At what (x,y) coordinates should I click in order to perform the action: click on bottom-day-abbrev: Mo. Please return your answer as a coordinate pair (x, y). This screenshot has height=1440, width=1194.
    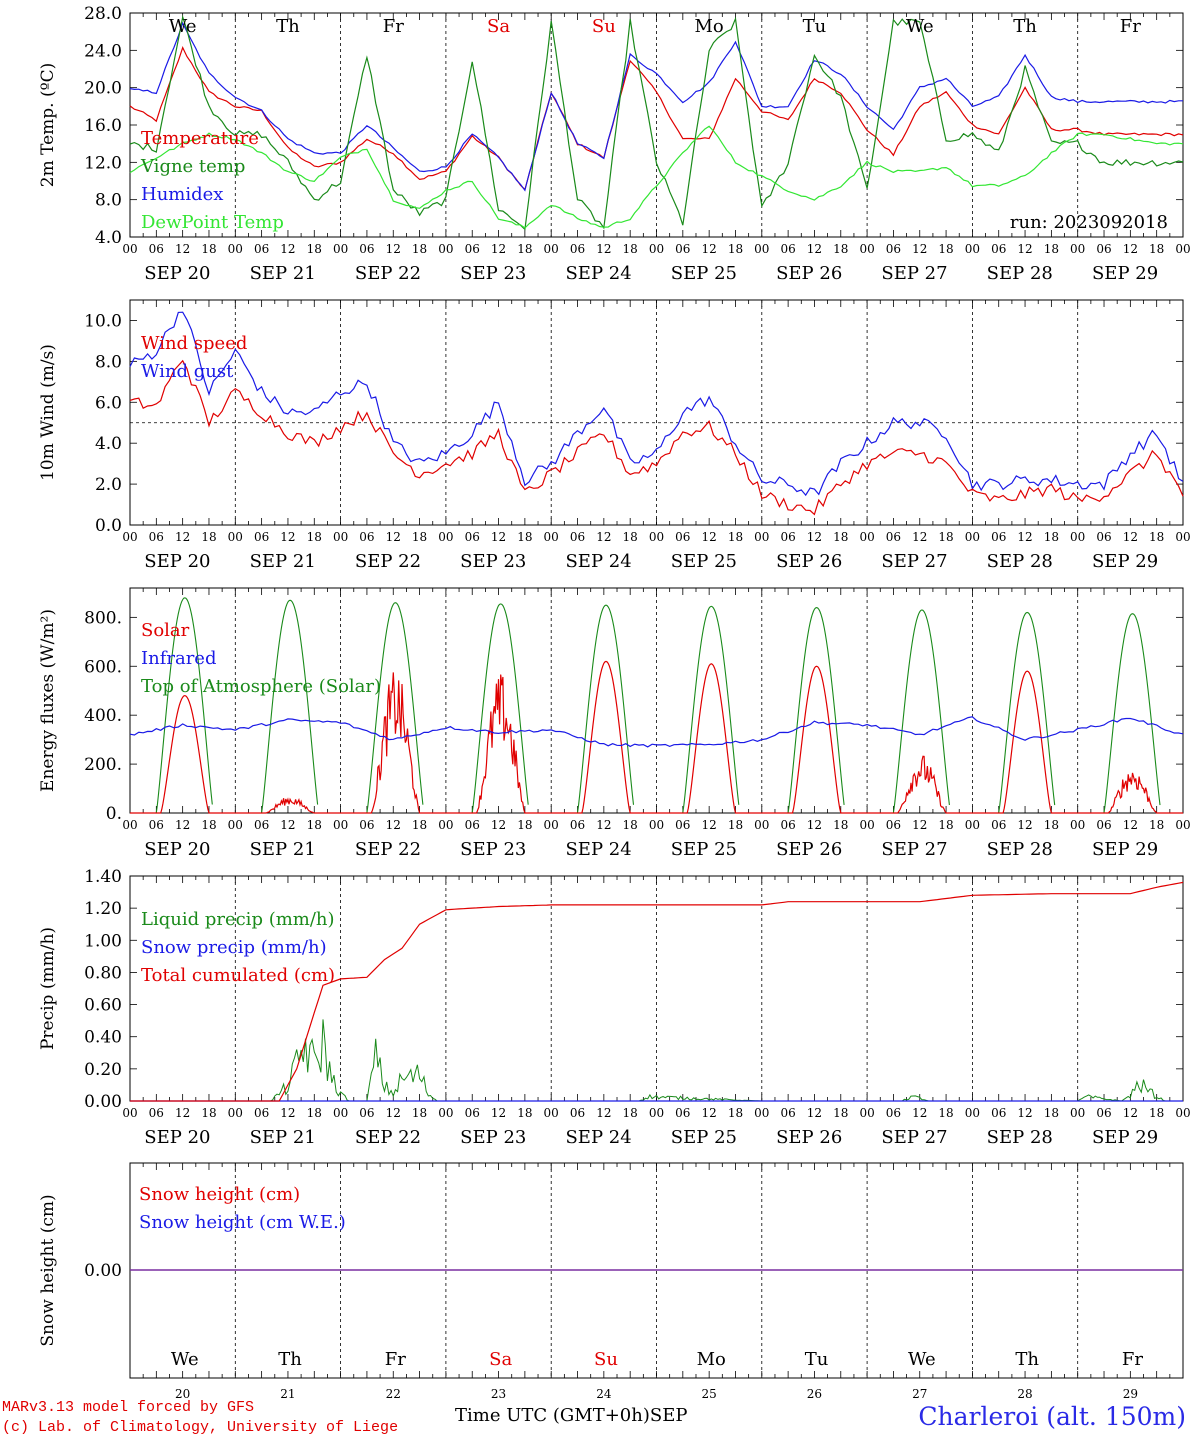
    Looking at the image, I should click on (711, 1359).